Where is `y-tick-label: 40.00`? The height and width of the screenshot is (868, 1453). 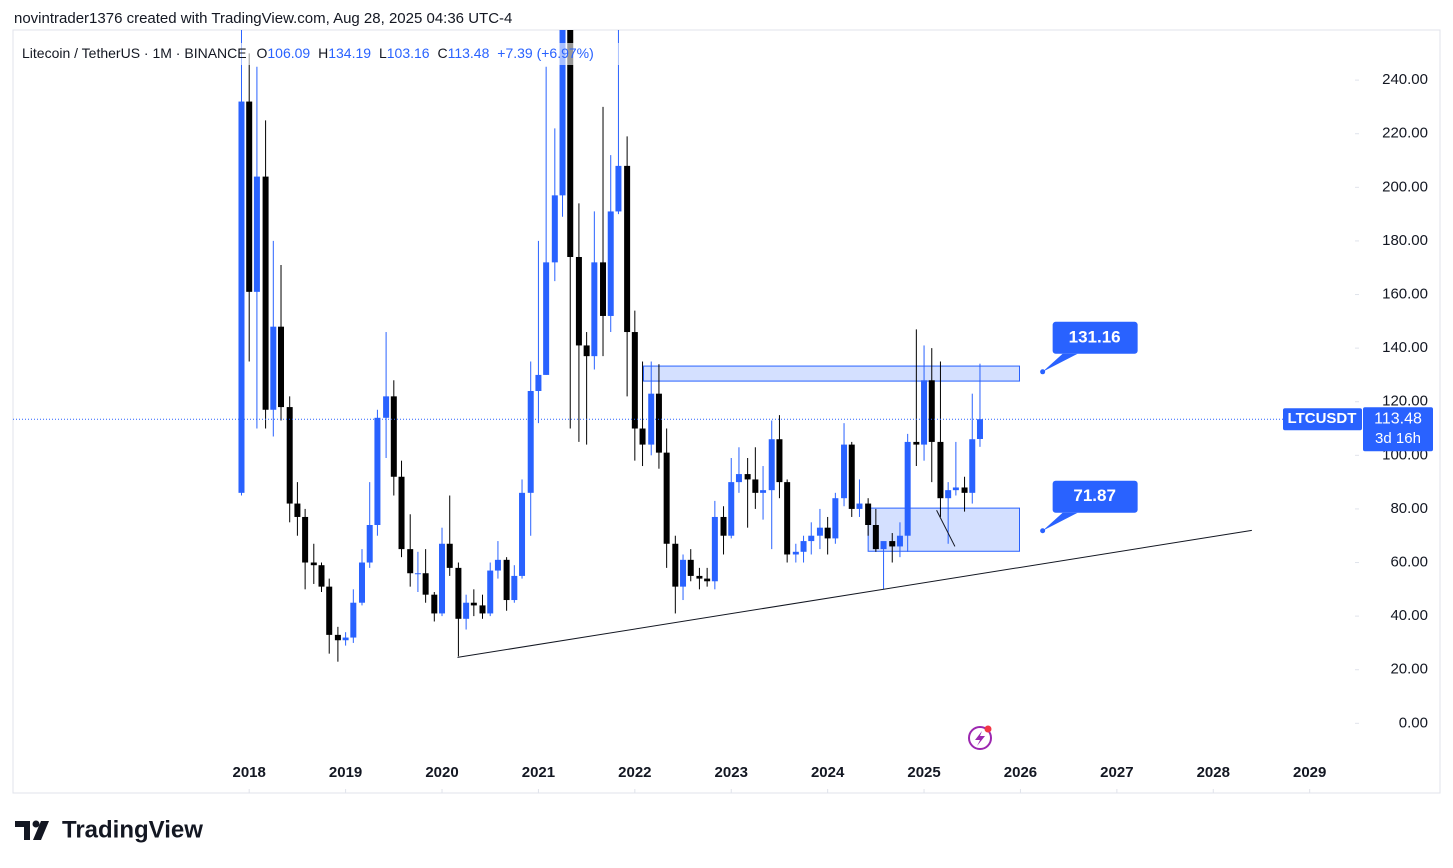
y-tick-label: 40.00 is located at coordinates (1409, 615).